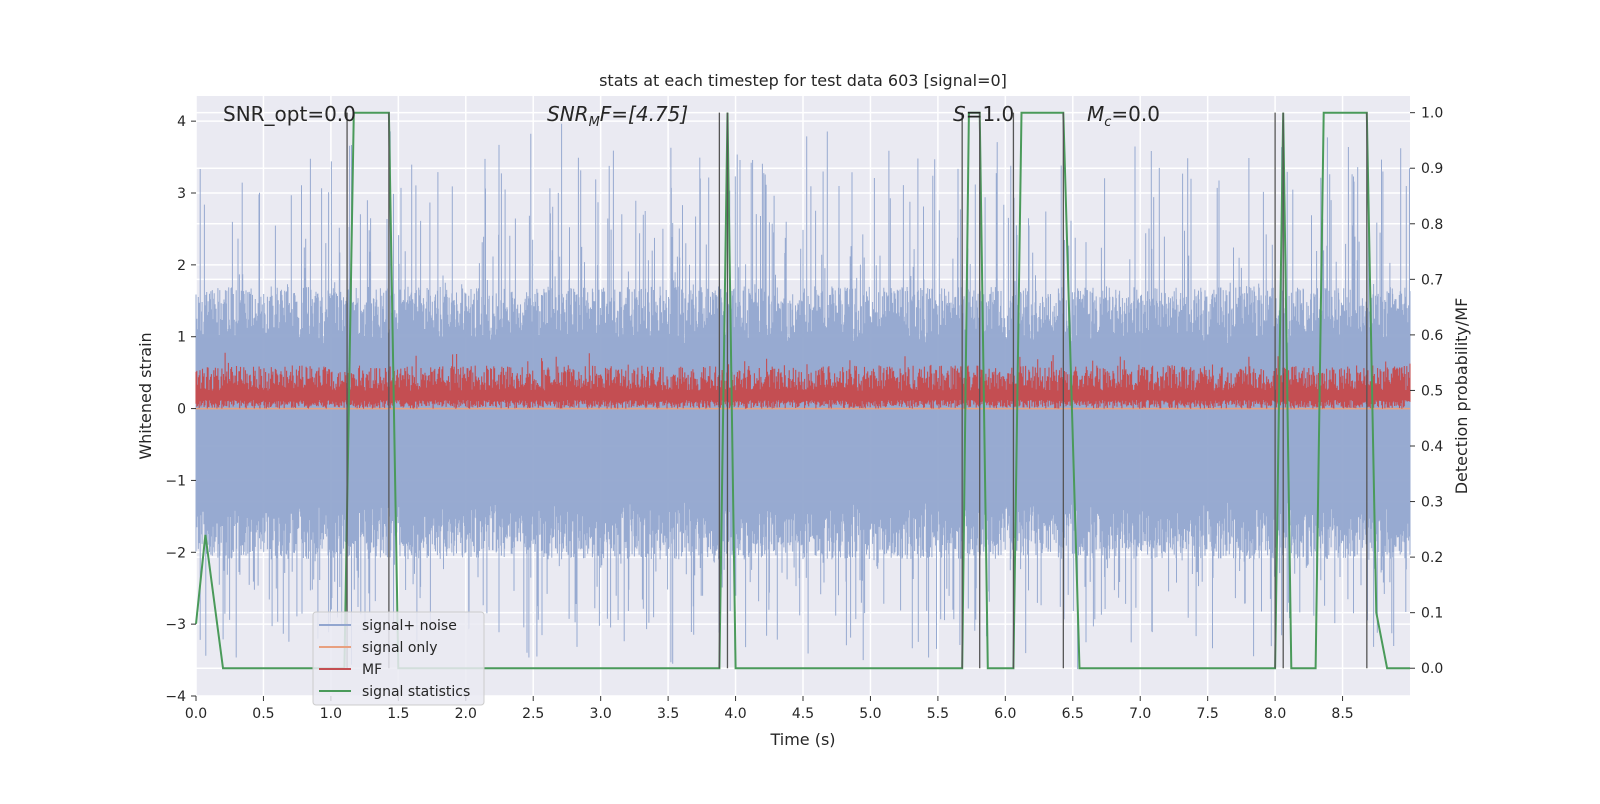 The height and width of the screenshot is (804, 1600). Describe the element at coordinates (938, 714) in the screenshot. I see `x-tick-label: 5.5` at that location.